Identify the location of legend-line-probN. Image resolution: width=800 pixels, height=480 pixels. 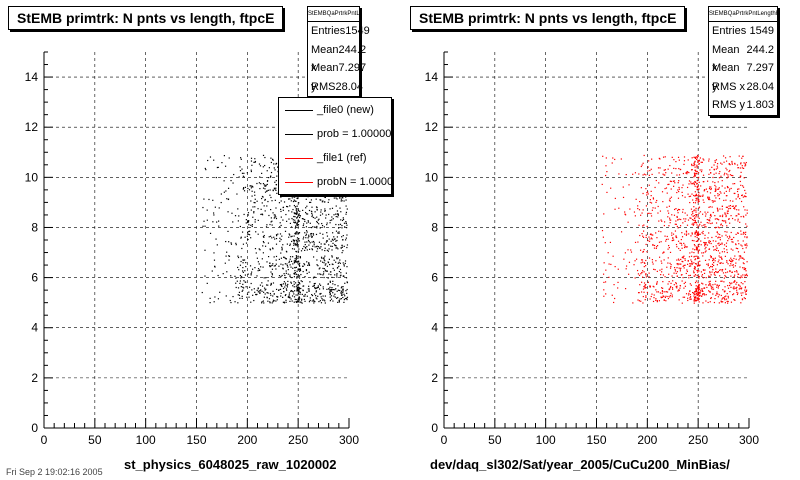
(299, 182).